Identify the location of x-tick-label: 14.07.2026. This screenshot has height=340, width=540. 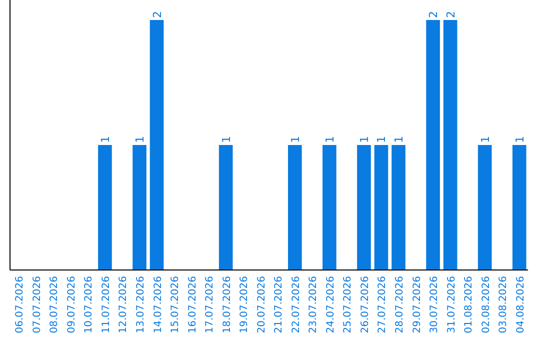
(158, 305).